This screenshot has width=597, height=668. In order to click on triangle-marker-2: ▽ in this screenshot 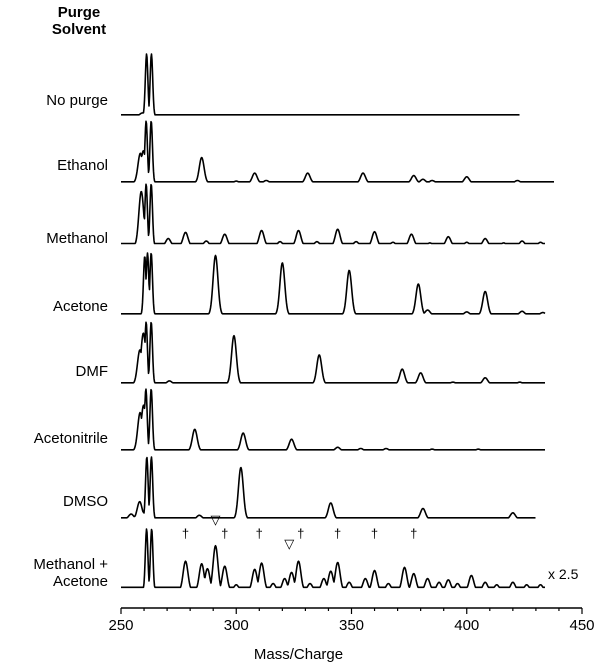, I will do `click(289, 543)`.